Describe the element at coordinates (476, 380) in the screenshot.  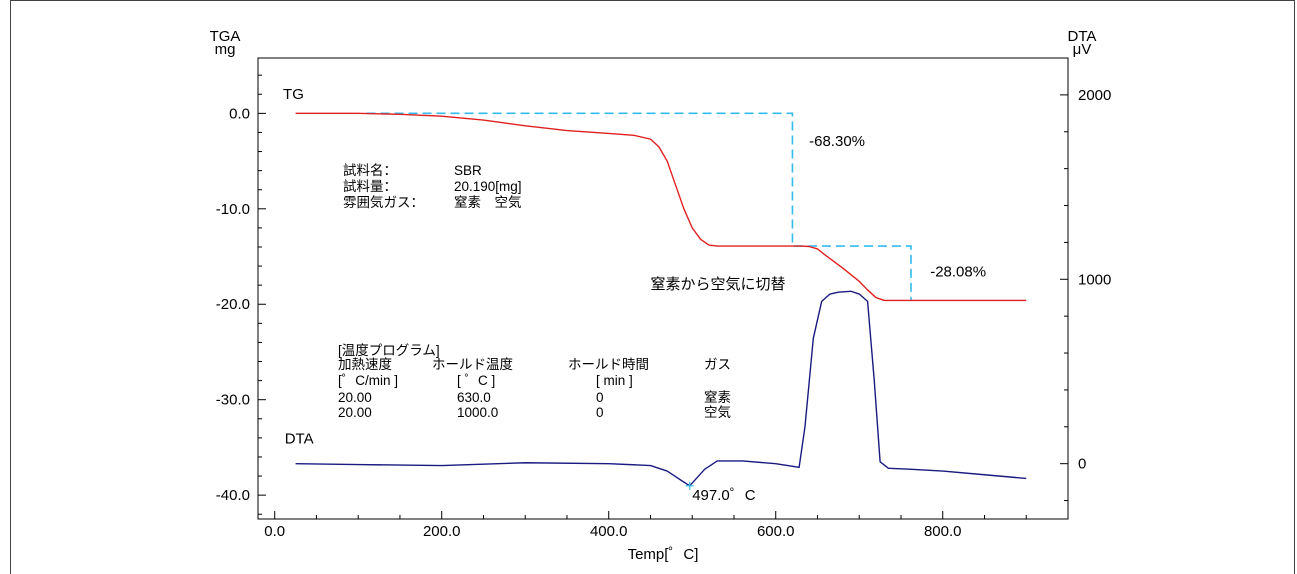
I see `program-unit-hold-temp: [ ゜C ]` at that location.